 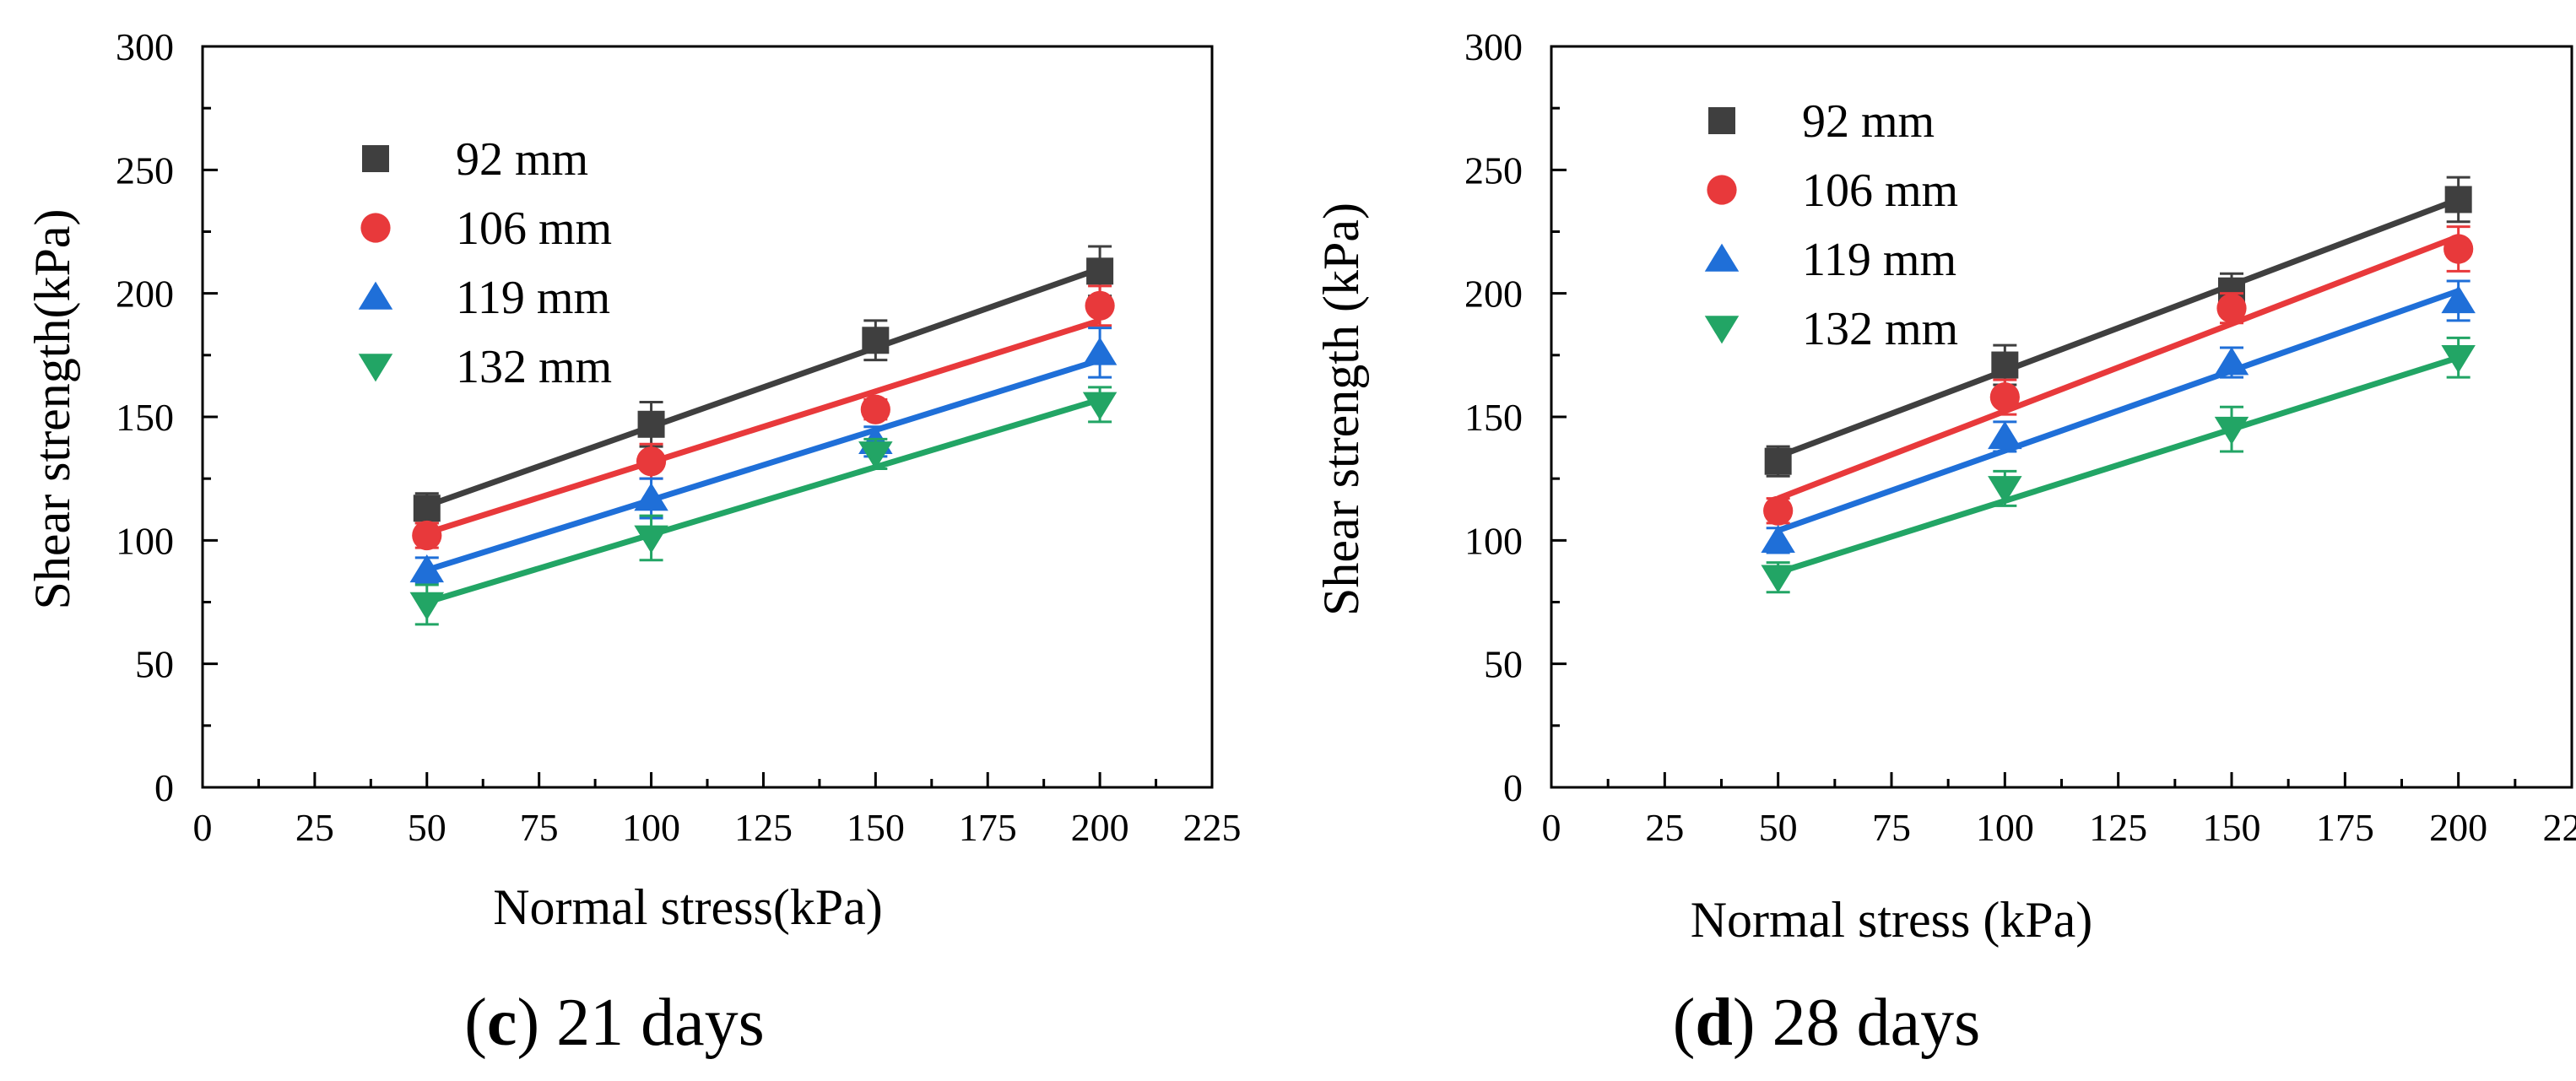 What do you see at coordinates (1493, 46) in the screenshot?
I see `chart-d-ytick-label: 300` at bounding box center [1493, 46].